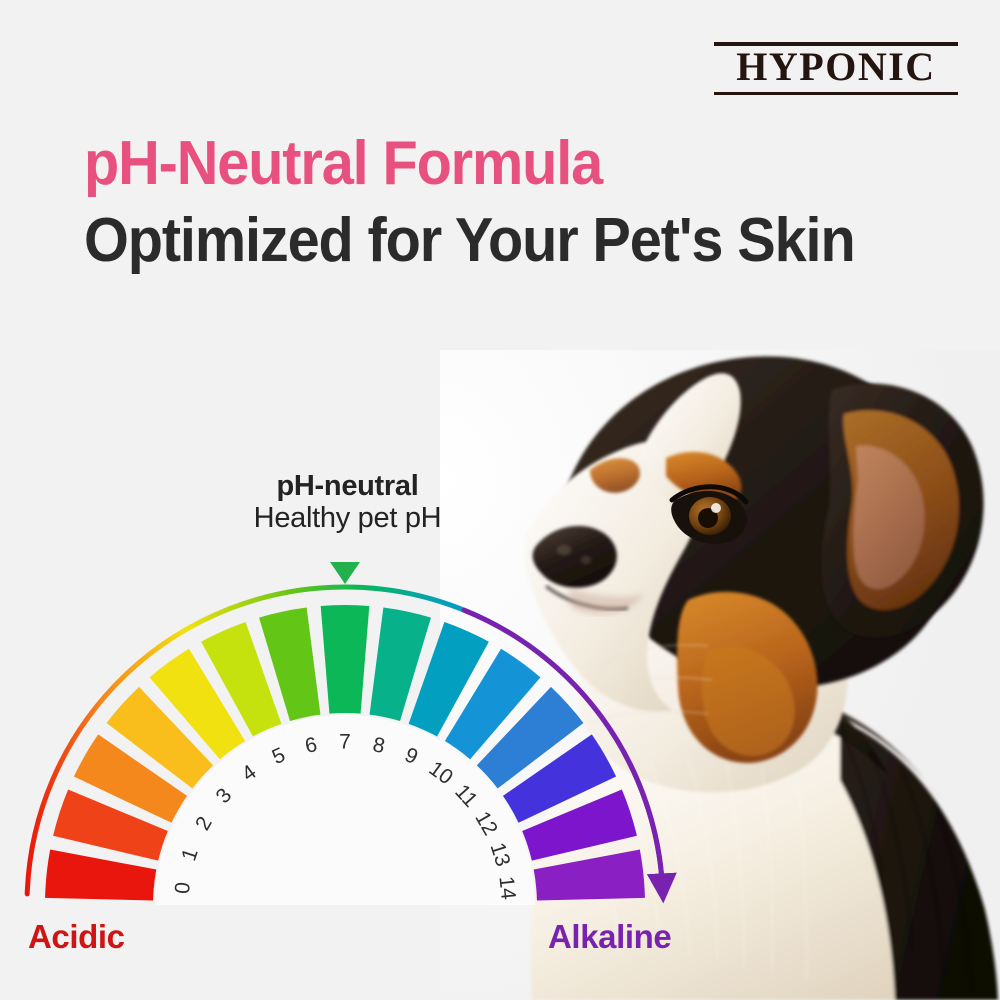 Image resolution: width=1000 pixels, height=1000 pixels. I want to click on gauge-tick-label: 8, so click(379, 745).